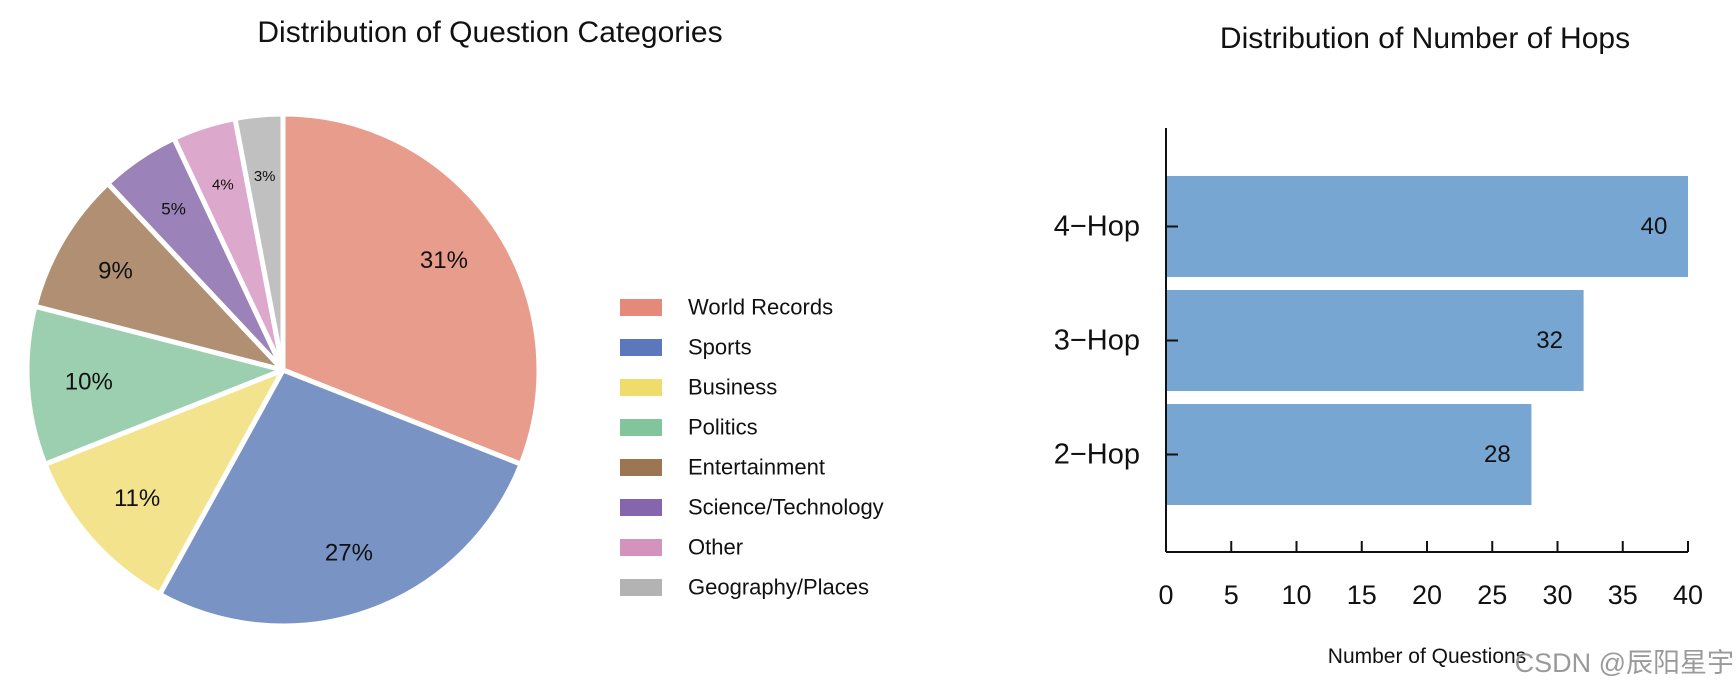 The image size is (1736, 692). What do you see at coordinates (1097, 227) in the screenshot?
I see `y-tick-label-4-hop: 4−Hop` at bounding box center [1097, 227].